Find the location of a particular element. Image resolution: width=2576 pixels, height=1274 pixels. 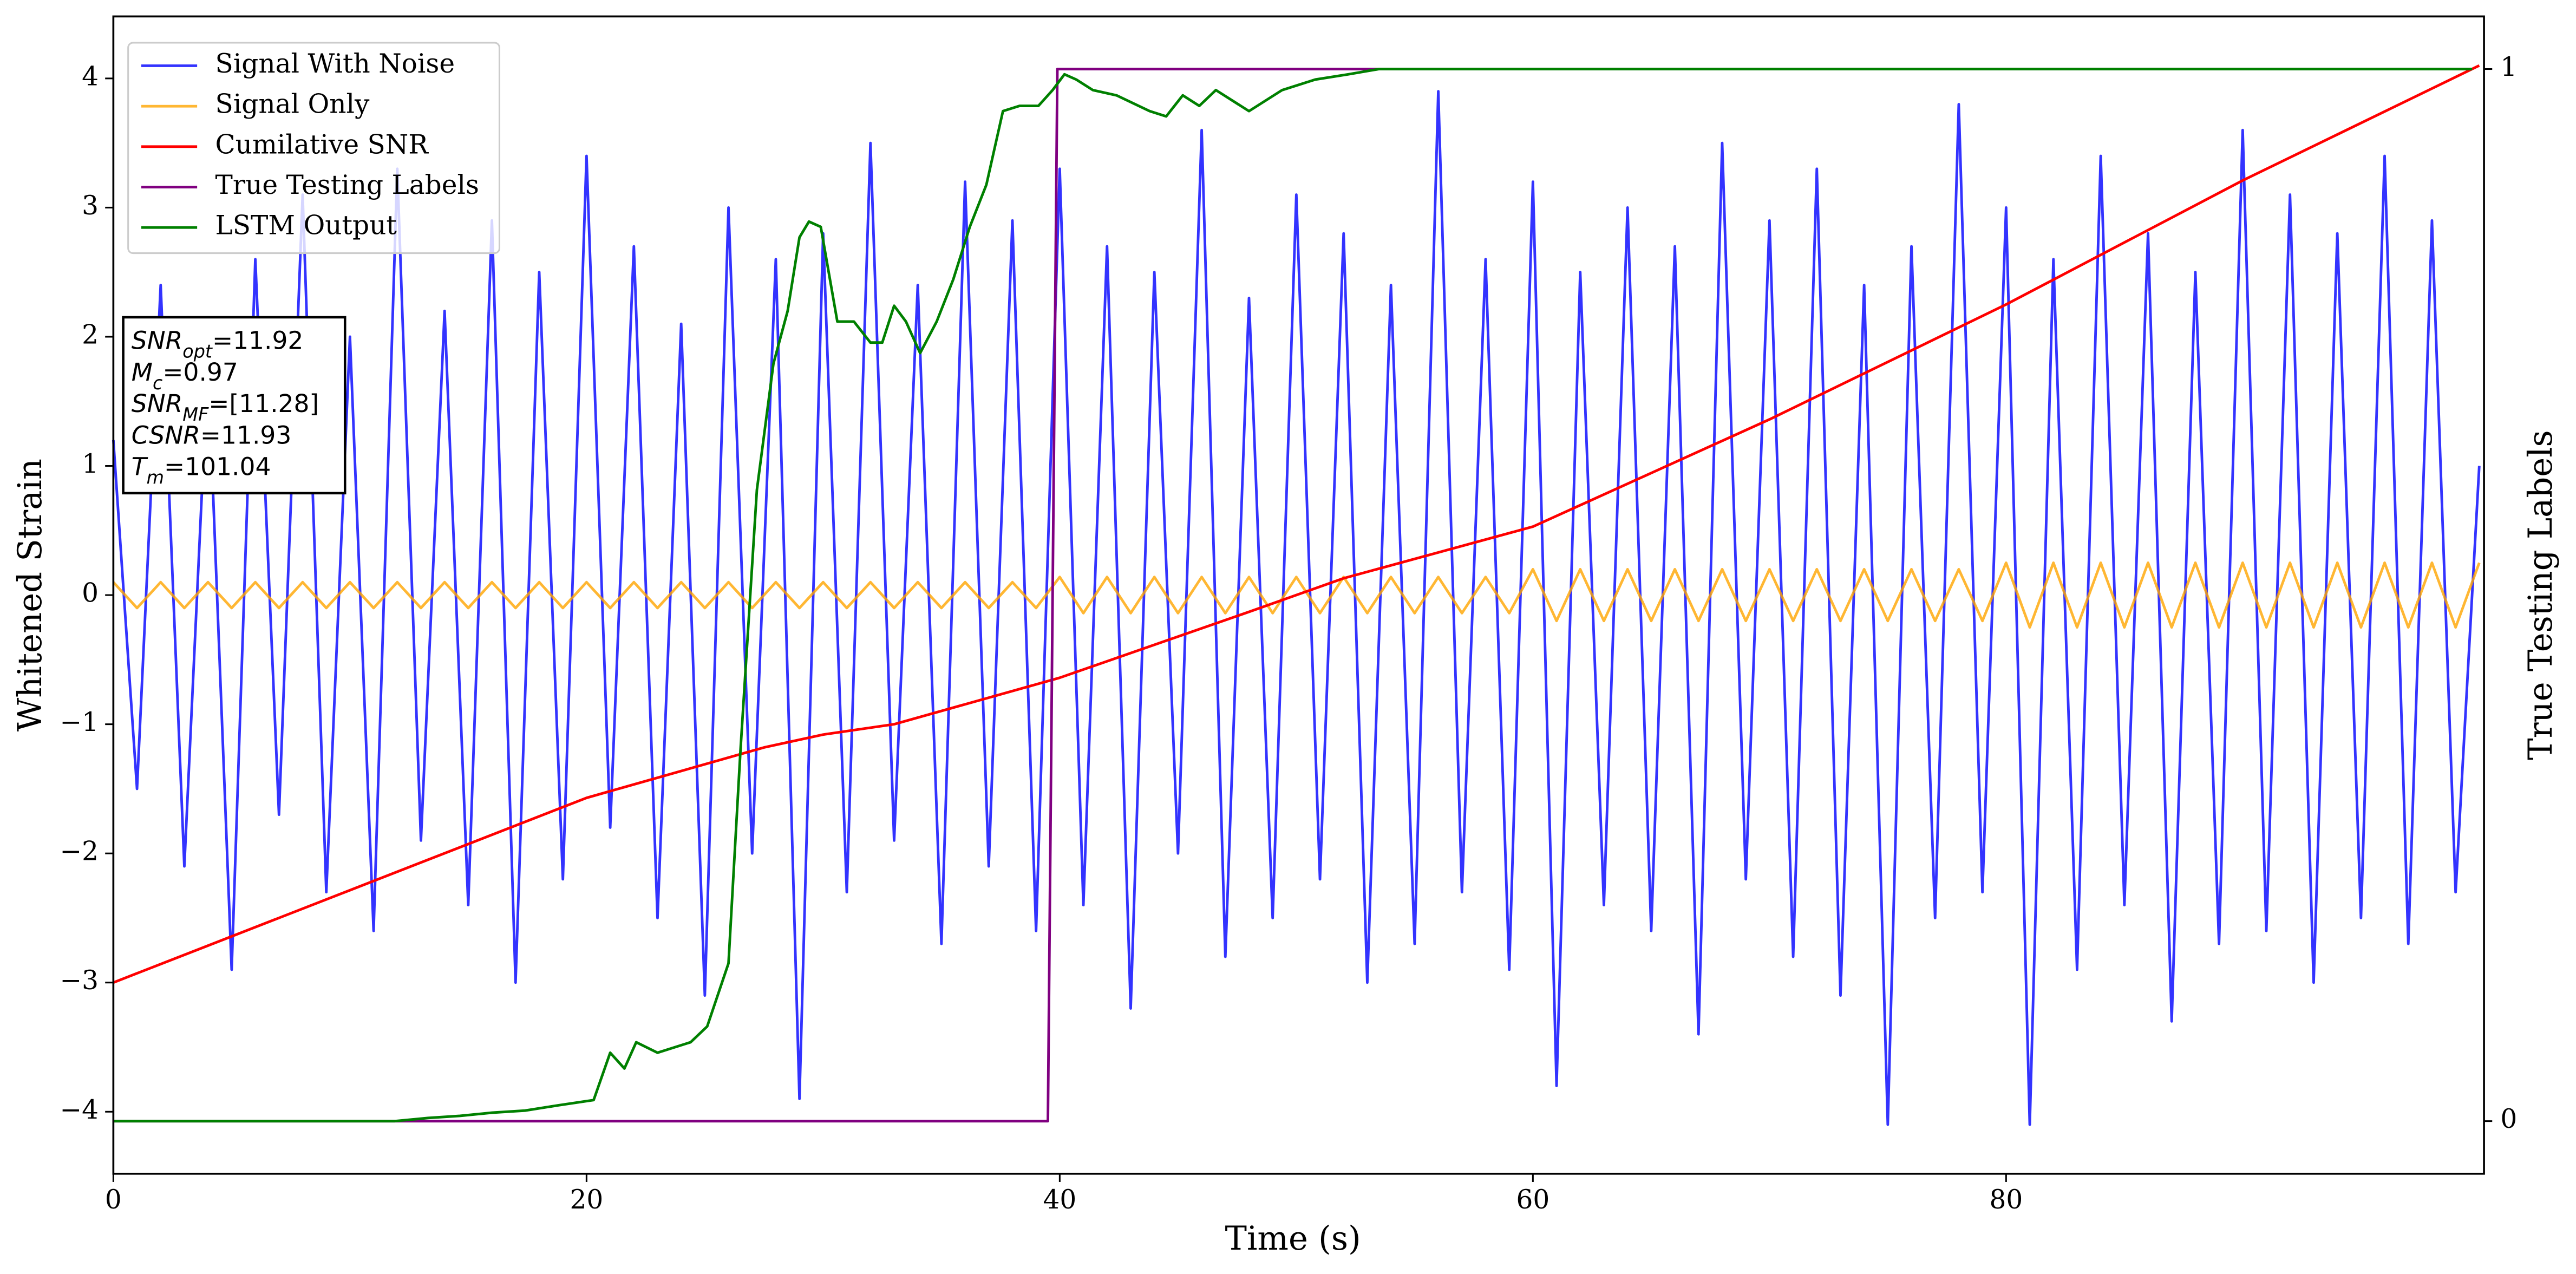

legend-label: Signal With Noise is located at coordinates (335, 64).